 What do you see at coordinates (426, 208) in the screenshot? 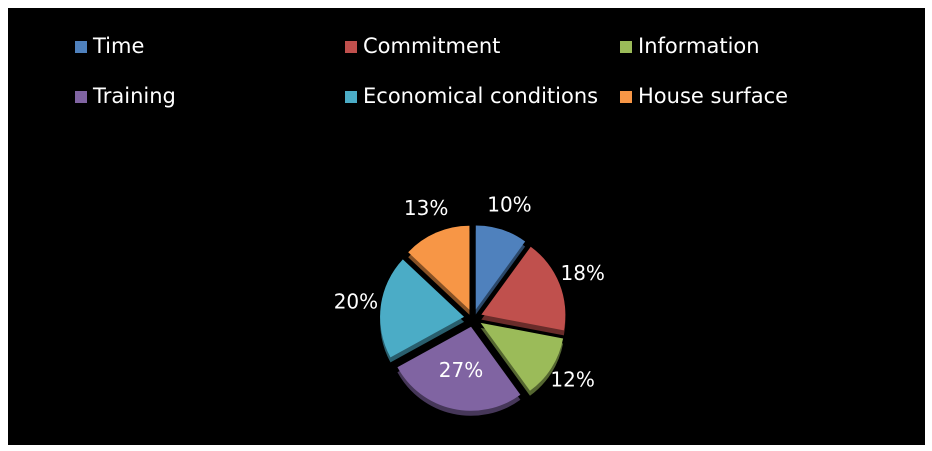
I see `data-label: 13%` at bounding box center [426, 208].